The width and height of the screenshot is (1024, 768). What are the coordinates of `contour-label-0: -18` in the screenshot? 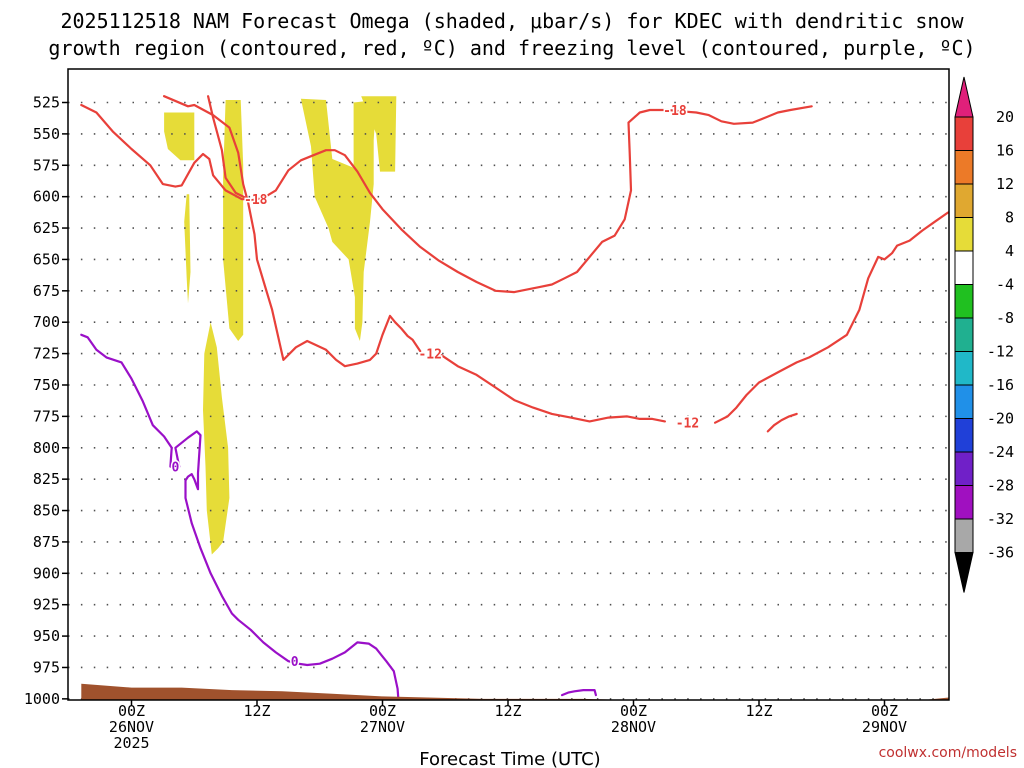 It's located at (675, 111).